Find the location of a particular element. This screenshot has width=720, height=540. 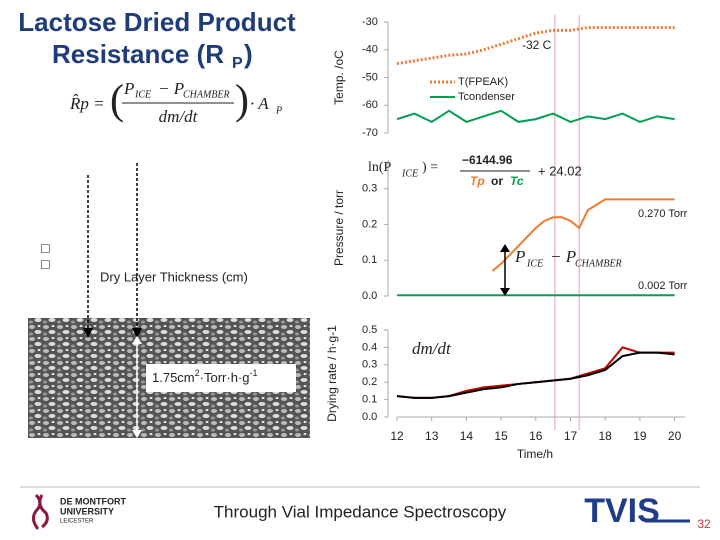

paren: ( is located at coordinates (117, 101).